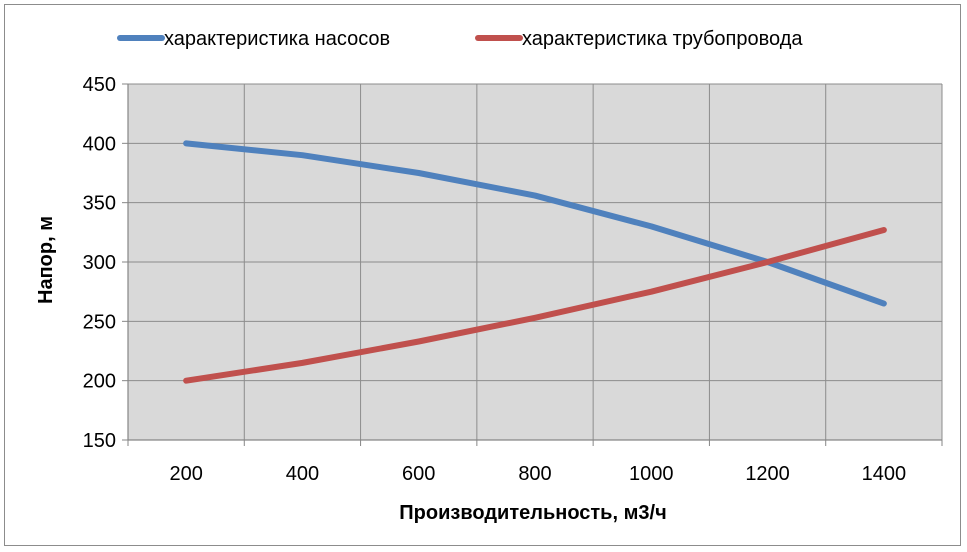 This screenshot has width=967, height=552. Describe the element at coordinates (99, 322) in the screenshot. I see `y-tick-label: 250` at that location.